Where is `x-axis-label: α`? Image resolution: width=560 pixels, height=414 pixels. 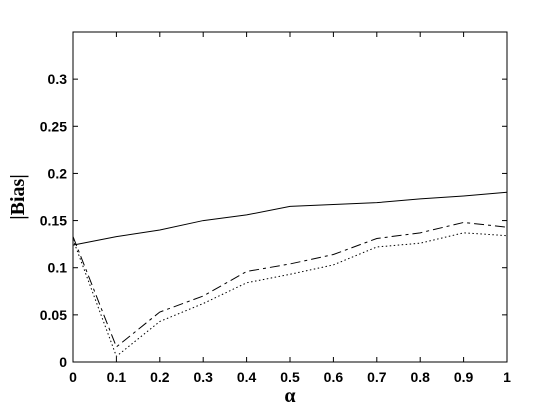
x-axis-label: α is located at coordinates (289, 396).